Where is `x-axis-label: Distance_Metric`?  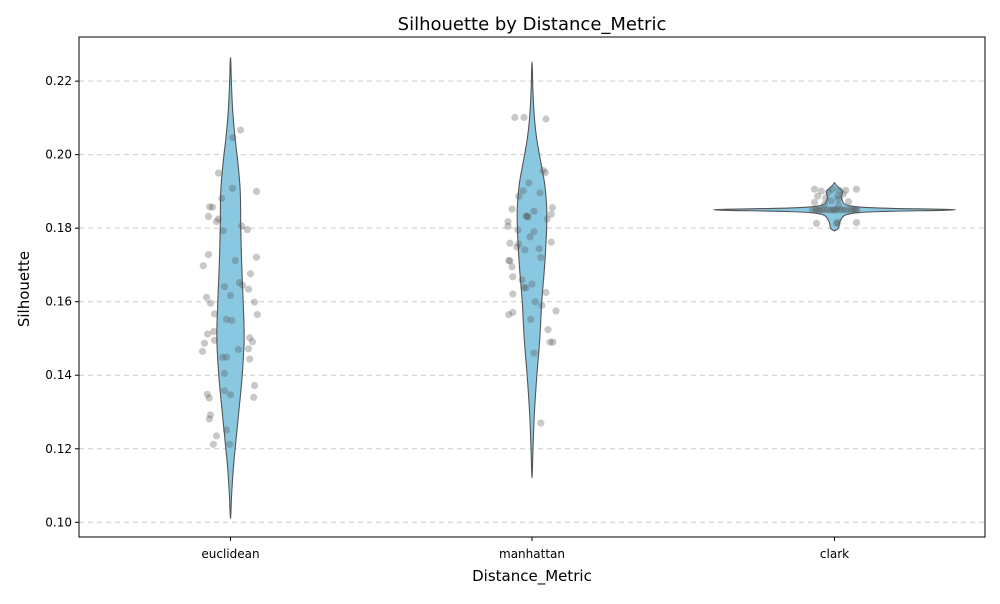
x-axis-label: Distance_Metric is located at coordinates (532, 576).